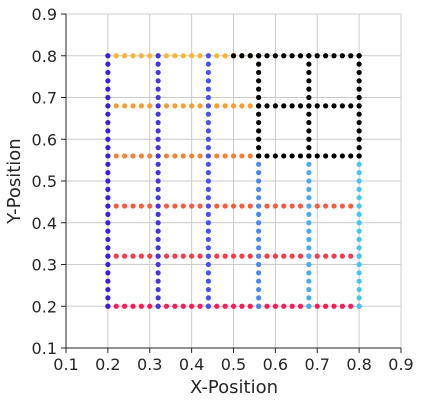 This screenshot has height=404, width=421. Describe the element at coordinates (107, 364) in the screenshot. I see `x-tick-label-1: 0.2` at that location.